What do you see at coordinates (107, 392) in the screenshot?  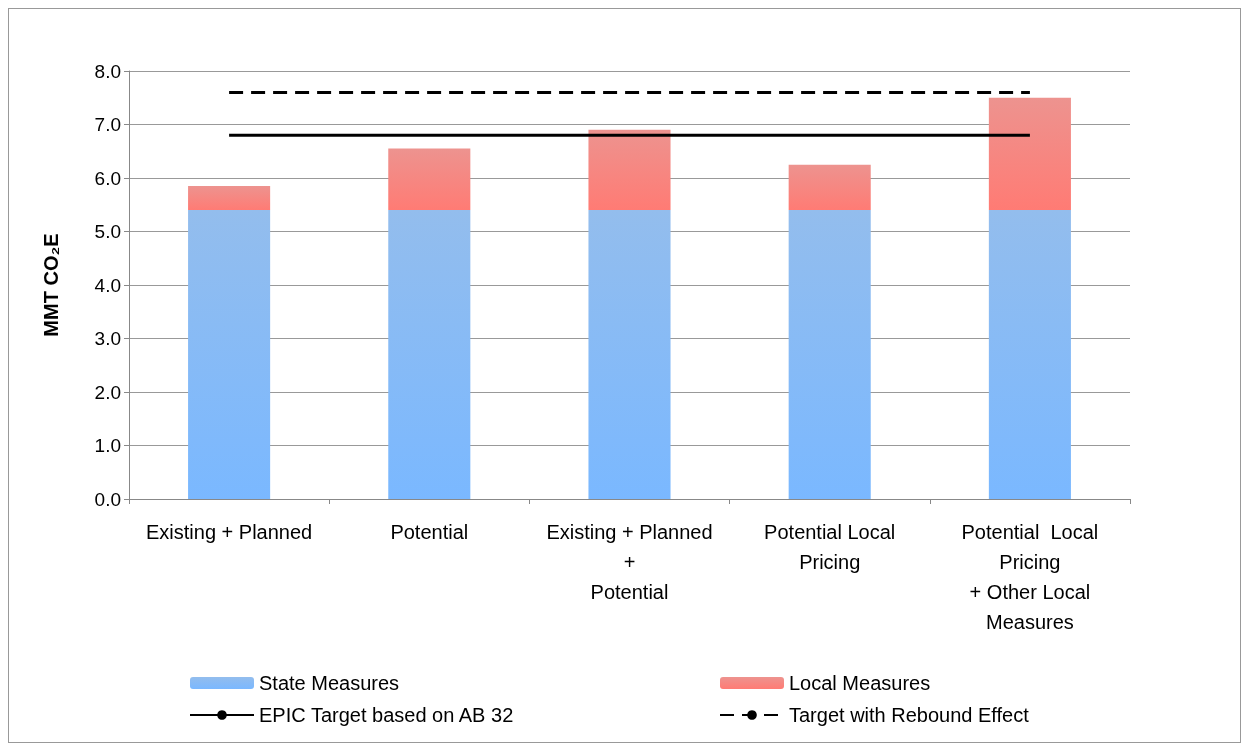 I see `y-tick-label: 2.0` at bounding box center [107, 392].